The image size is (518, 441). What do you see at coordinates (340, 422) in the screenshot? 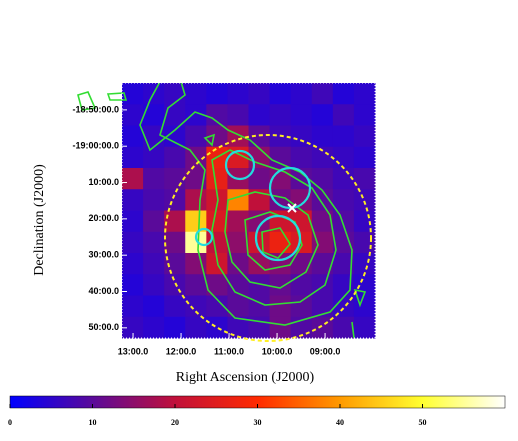
I see `colorbar-tick-label: 40` at bounding box center [340, 422].